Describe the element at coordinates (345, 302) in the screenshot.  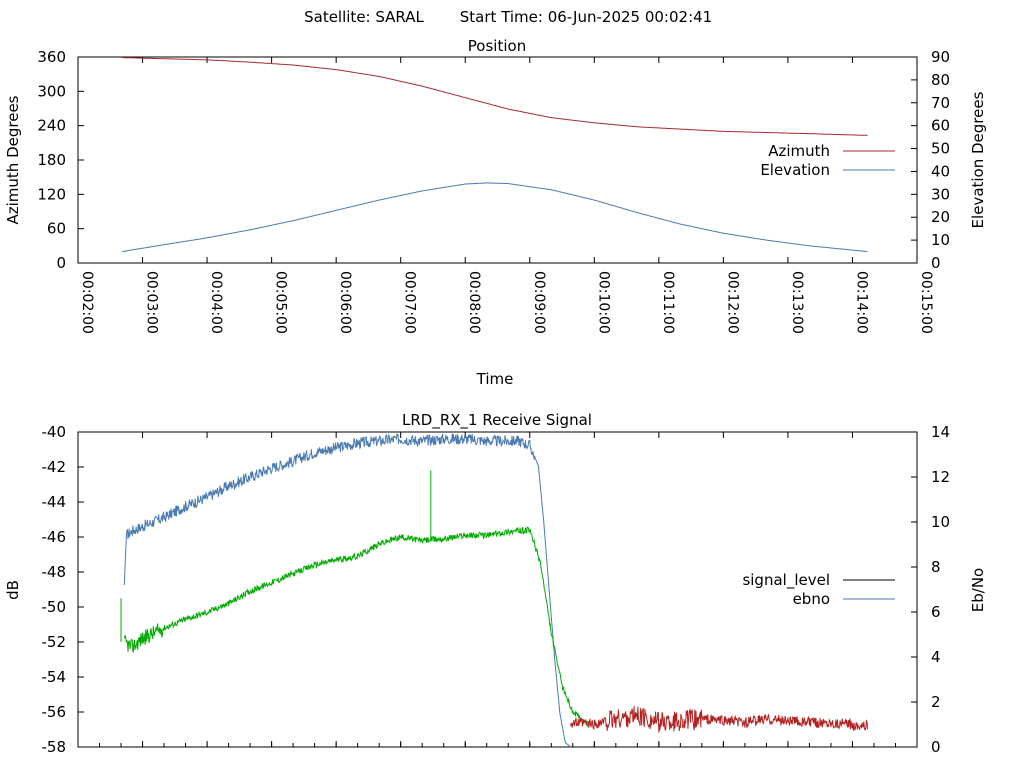
I see `position-xtick-label: 00:06:00` at that location.